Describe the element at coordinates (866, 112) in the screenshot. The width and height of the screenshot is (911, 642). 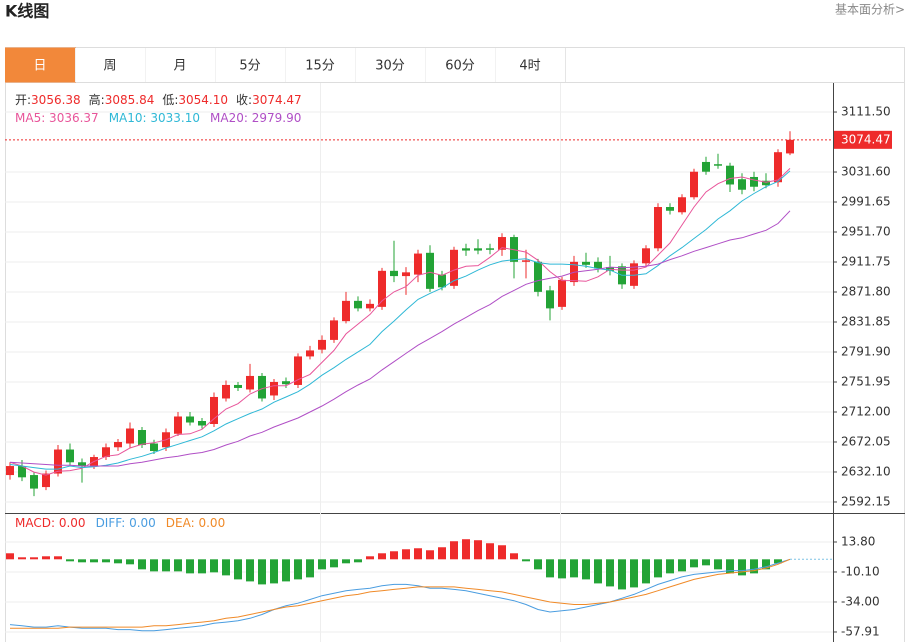
I see `y-tick-label: 3111.50` at that location.